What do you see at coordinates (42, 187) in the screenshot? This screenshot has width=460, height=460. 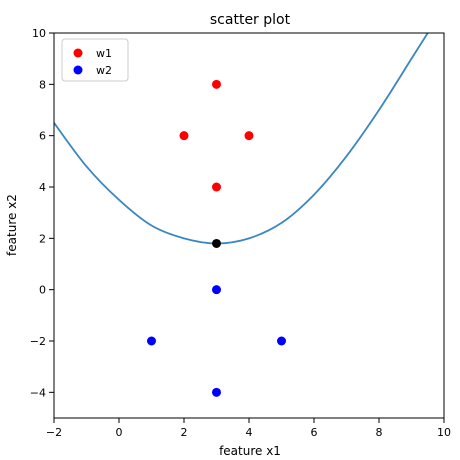 I see `y-tick-label: 4` at bounding box center [42, 187].